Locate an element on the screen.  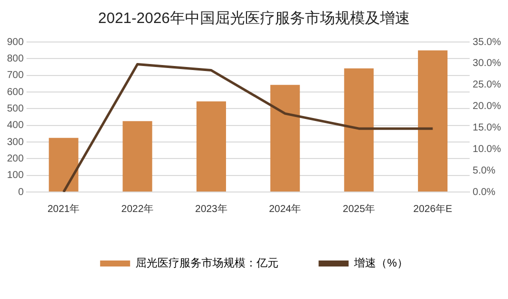
y-tick-label: 400 is located at coordinates (15, 126).